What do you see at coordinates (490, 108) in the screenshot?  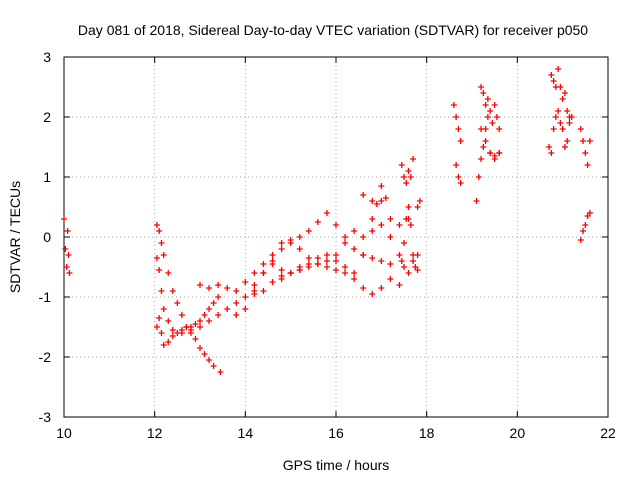 I see `series-track-o` at bounding box center [490, 108].